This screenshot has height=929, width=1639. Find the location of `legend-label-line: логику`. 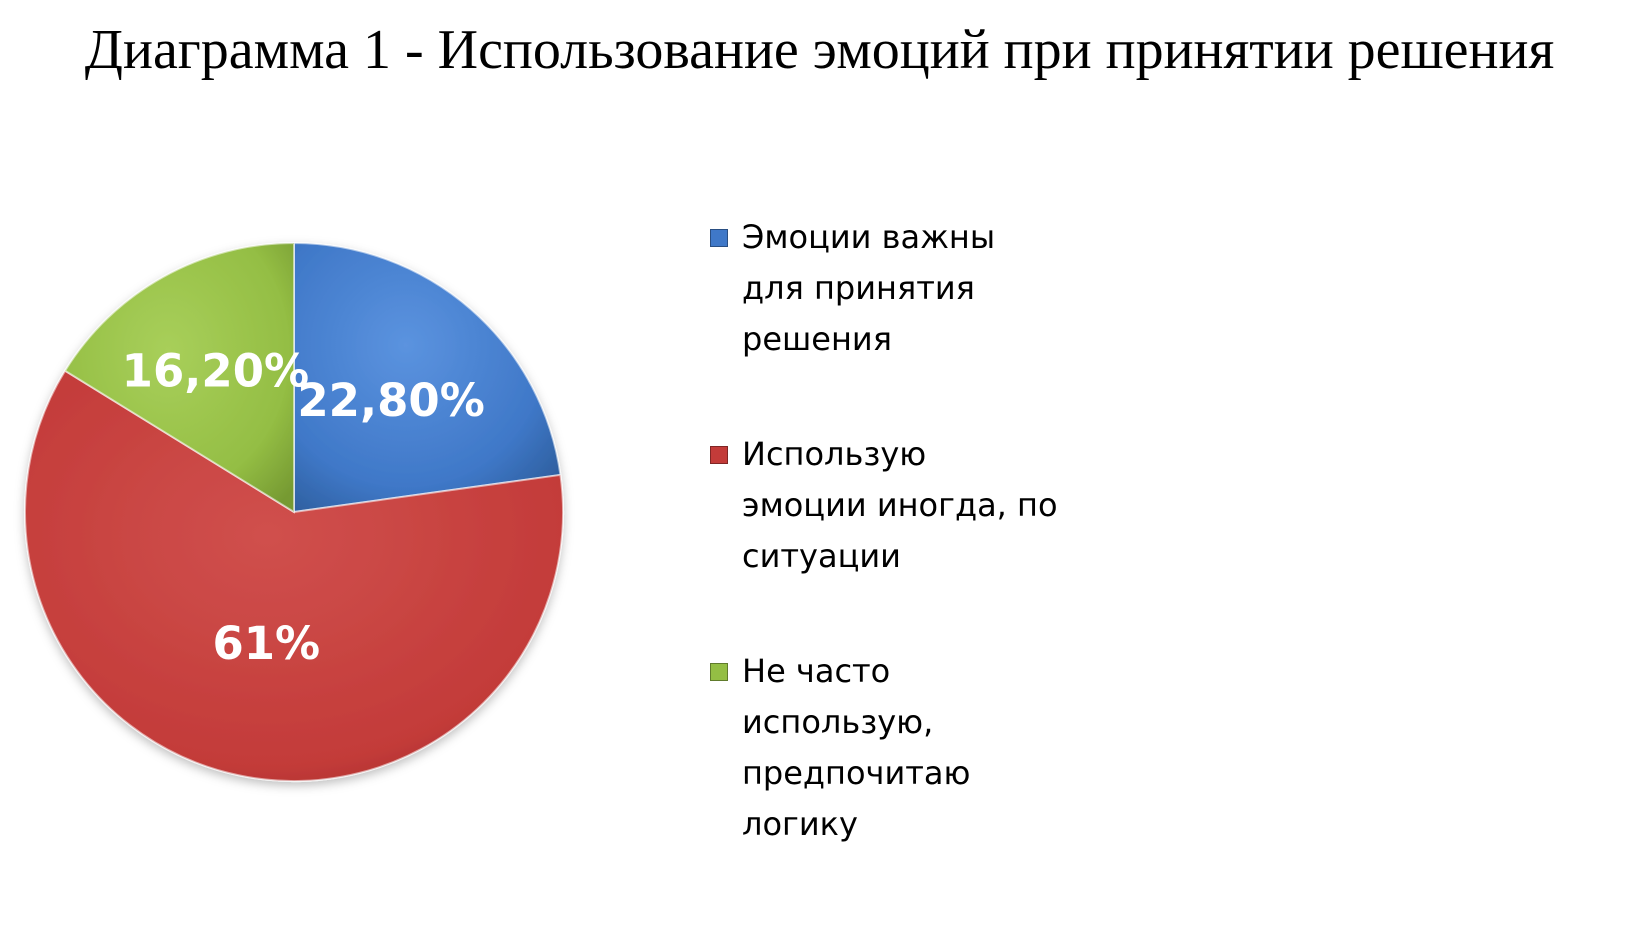

legend-label-line: логику is located at coordinates (800, 824).